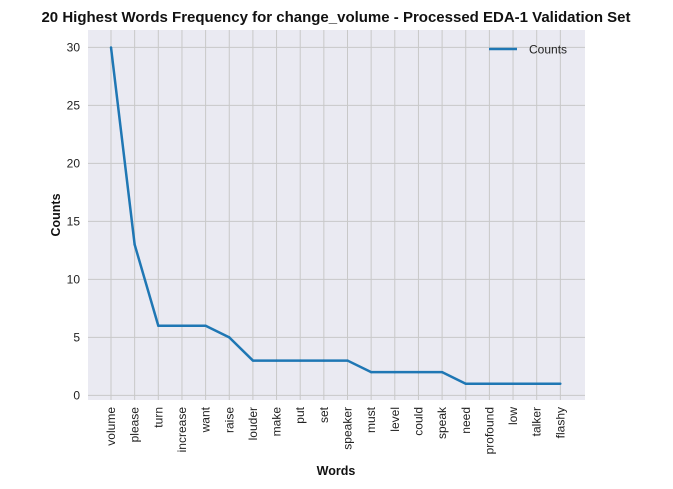 Image resolution: width=673 pixels, height=489 pixels. What do you see at coordinates (560, 422) in the screenshot?
I see `x-tick-label: flashy` at bounding box center [560, 422].